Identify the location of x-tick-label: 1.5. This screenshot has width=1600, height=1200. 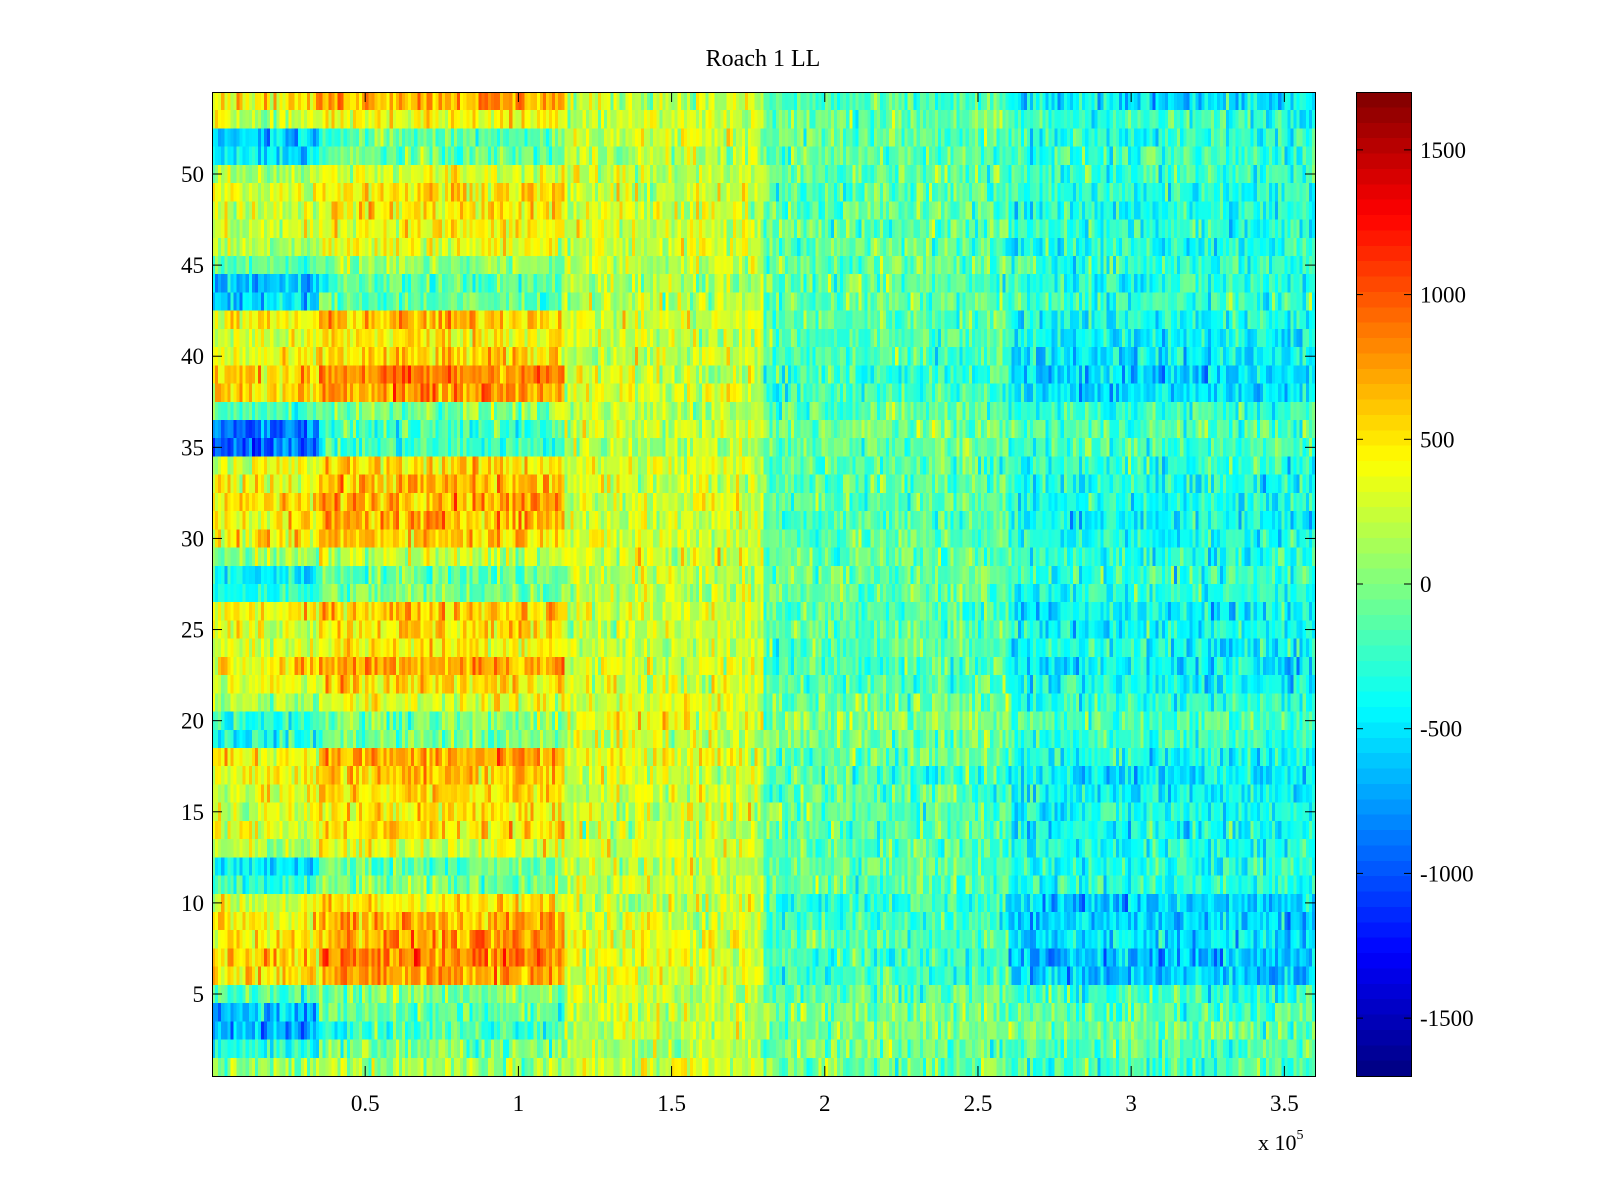
(671, 1103).